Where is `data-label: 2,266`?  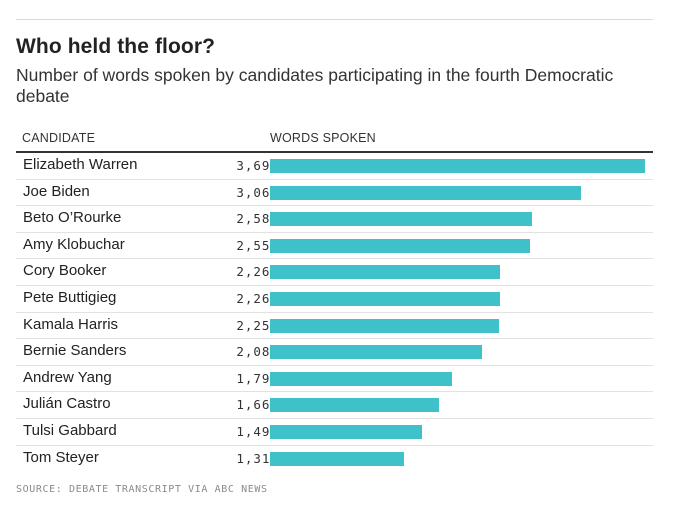
data-label: 2,266 is located at coordinates (257, 298).